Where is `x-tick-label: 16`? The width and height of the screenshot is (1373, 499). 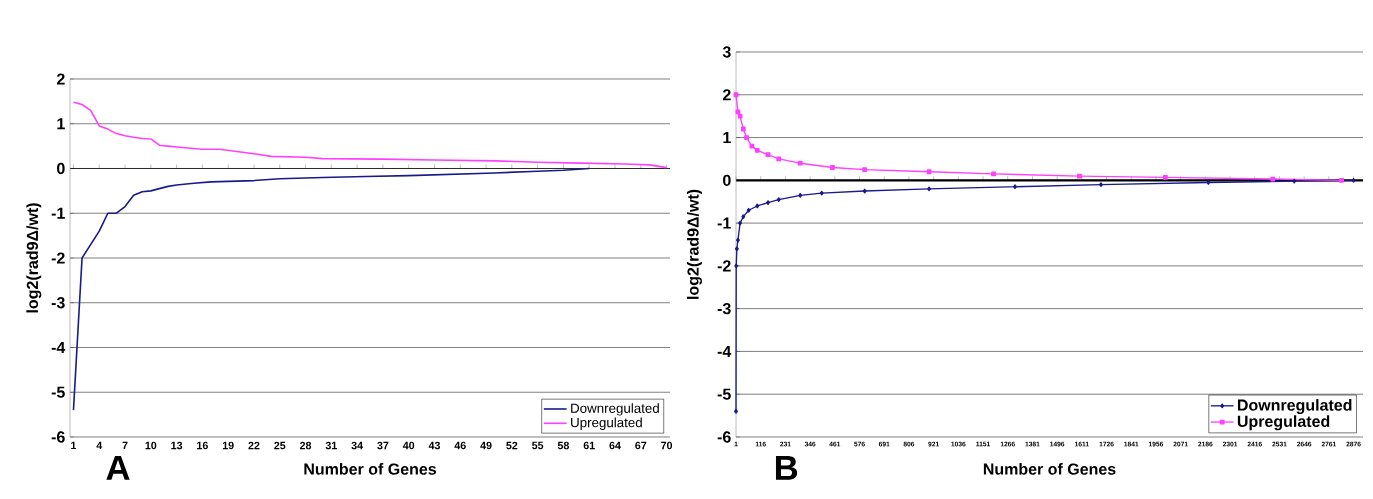 x-tick-label: 16 is located at coordinates (202, 445).